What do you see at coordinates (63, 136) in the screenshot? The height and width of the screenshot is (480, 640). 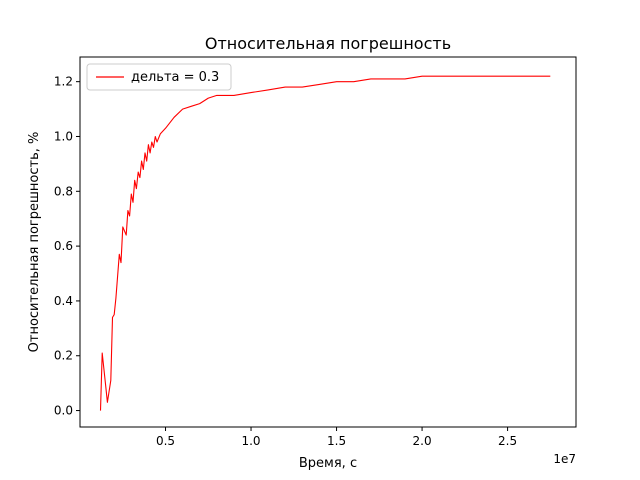 I see `y-tick-label: 1.0` at bounding box center [63, 136].